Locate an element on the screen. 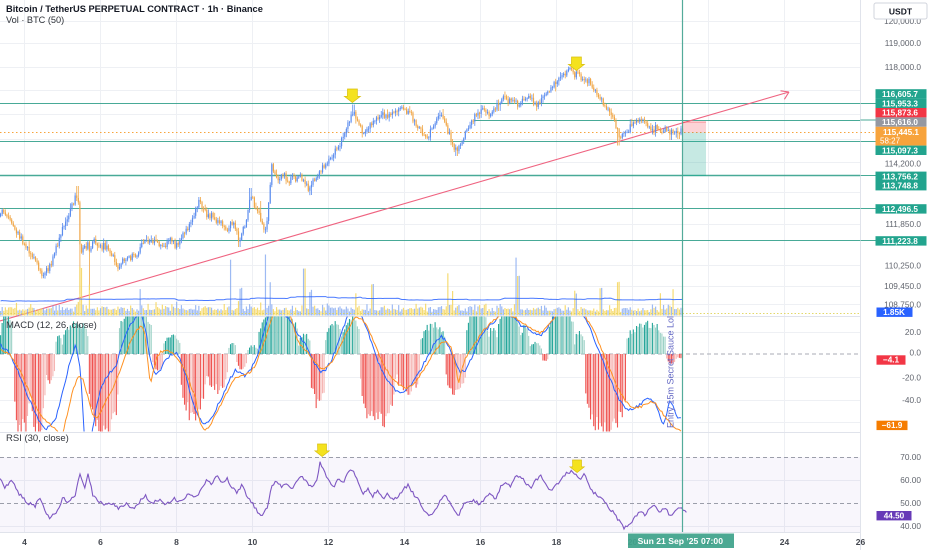 The image size is (932, 555). svg-text: 120,000.0 is located at coordinates (902, 21).